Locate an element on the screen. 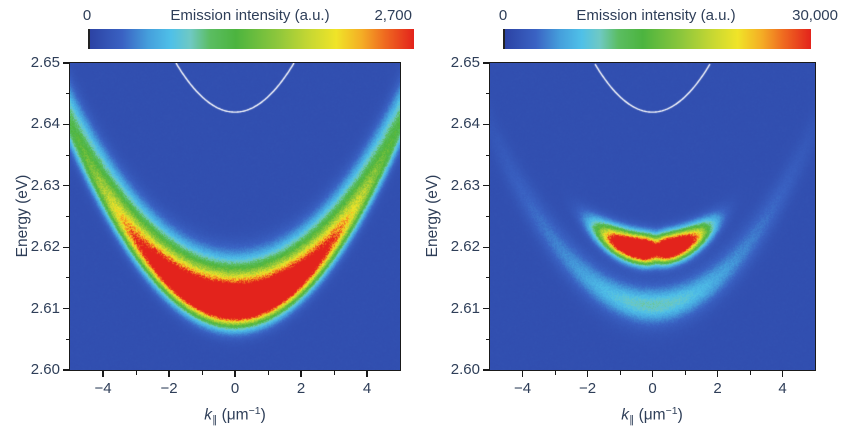  colorbar-max-label: 2,700 is located at coordinates (393, 15).